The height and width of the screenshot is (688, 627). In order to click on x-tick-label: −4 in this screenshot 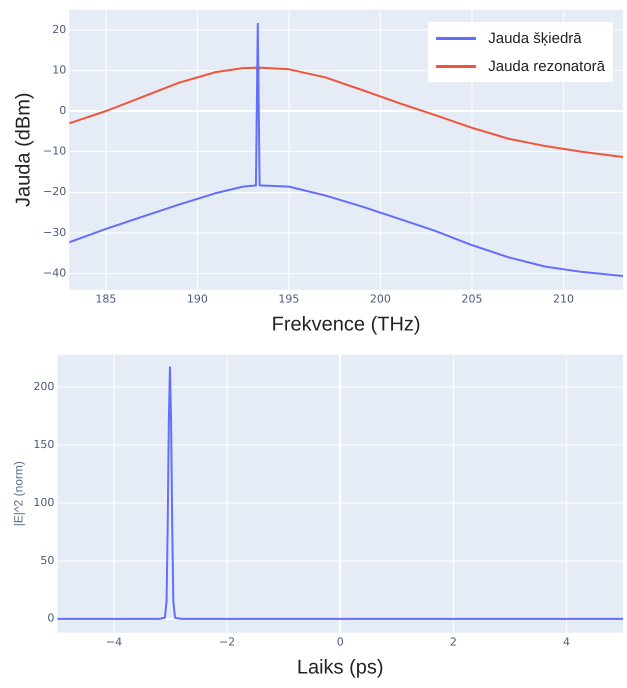, I will do `click(114, 641)`.